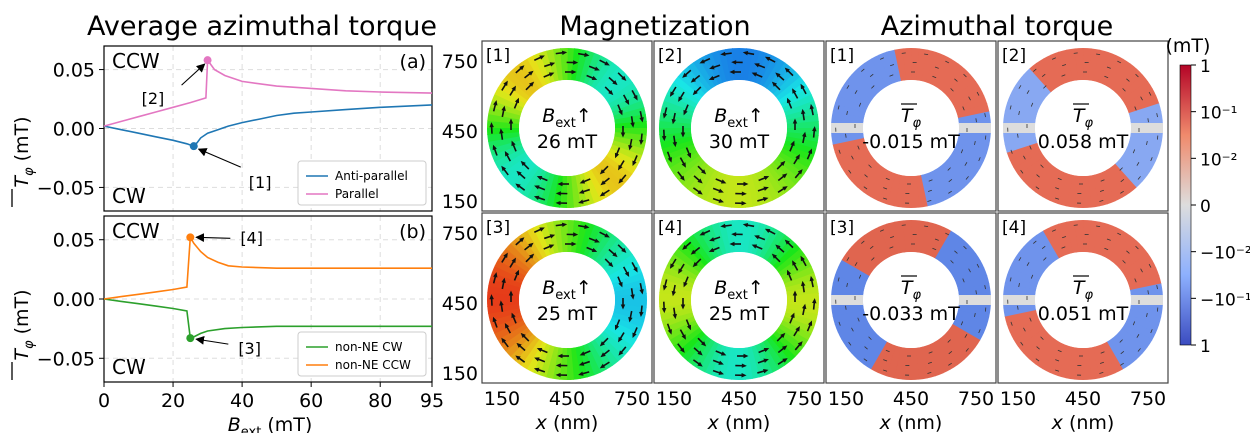 The width and height of the screenshot is (1250, 433). What do you see at coordinates (136, 231) in the screenshot?
I see `ccw-label: CCW` at bounding box center [136, 231].